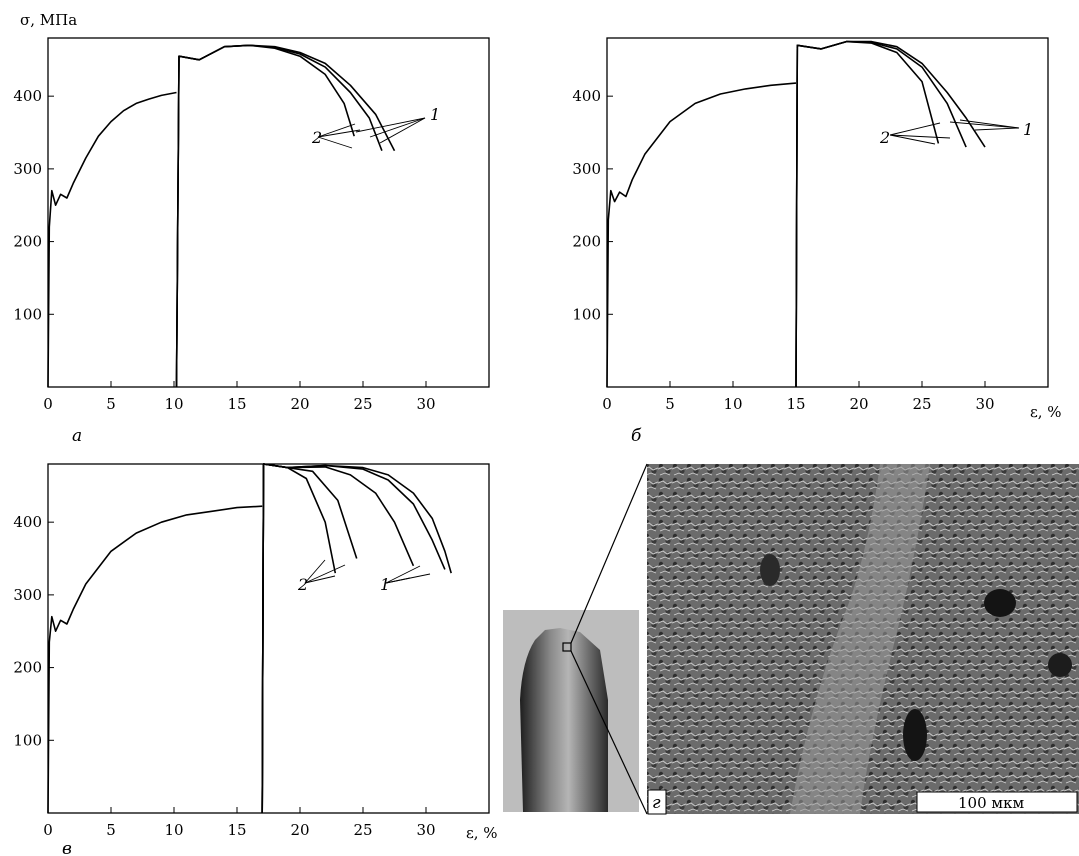 The height and width of the screenshot is (856, 1079). What do you see at coordinates (636, 436) in the screenshot?
I see `panel-label: б` at bounding box center [636, 436].